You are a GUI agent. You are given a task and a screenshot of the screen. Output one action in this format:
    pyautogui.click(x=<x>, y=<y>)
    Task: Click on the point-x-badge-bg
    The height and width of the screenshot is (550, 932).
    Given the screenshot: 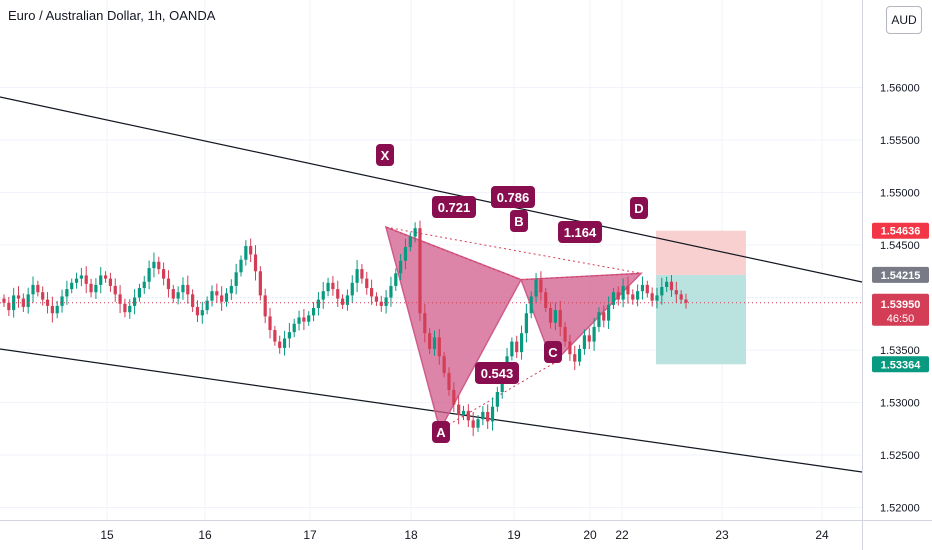 What is the action you would take?
    pyautogui.click(x=385, y=155)
    